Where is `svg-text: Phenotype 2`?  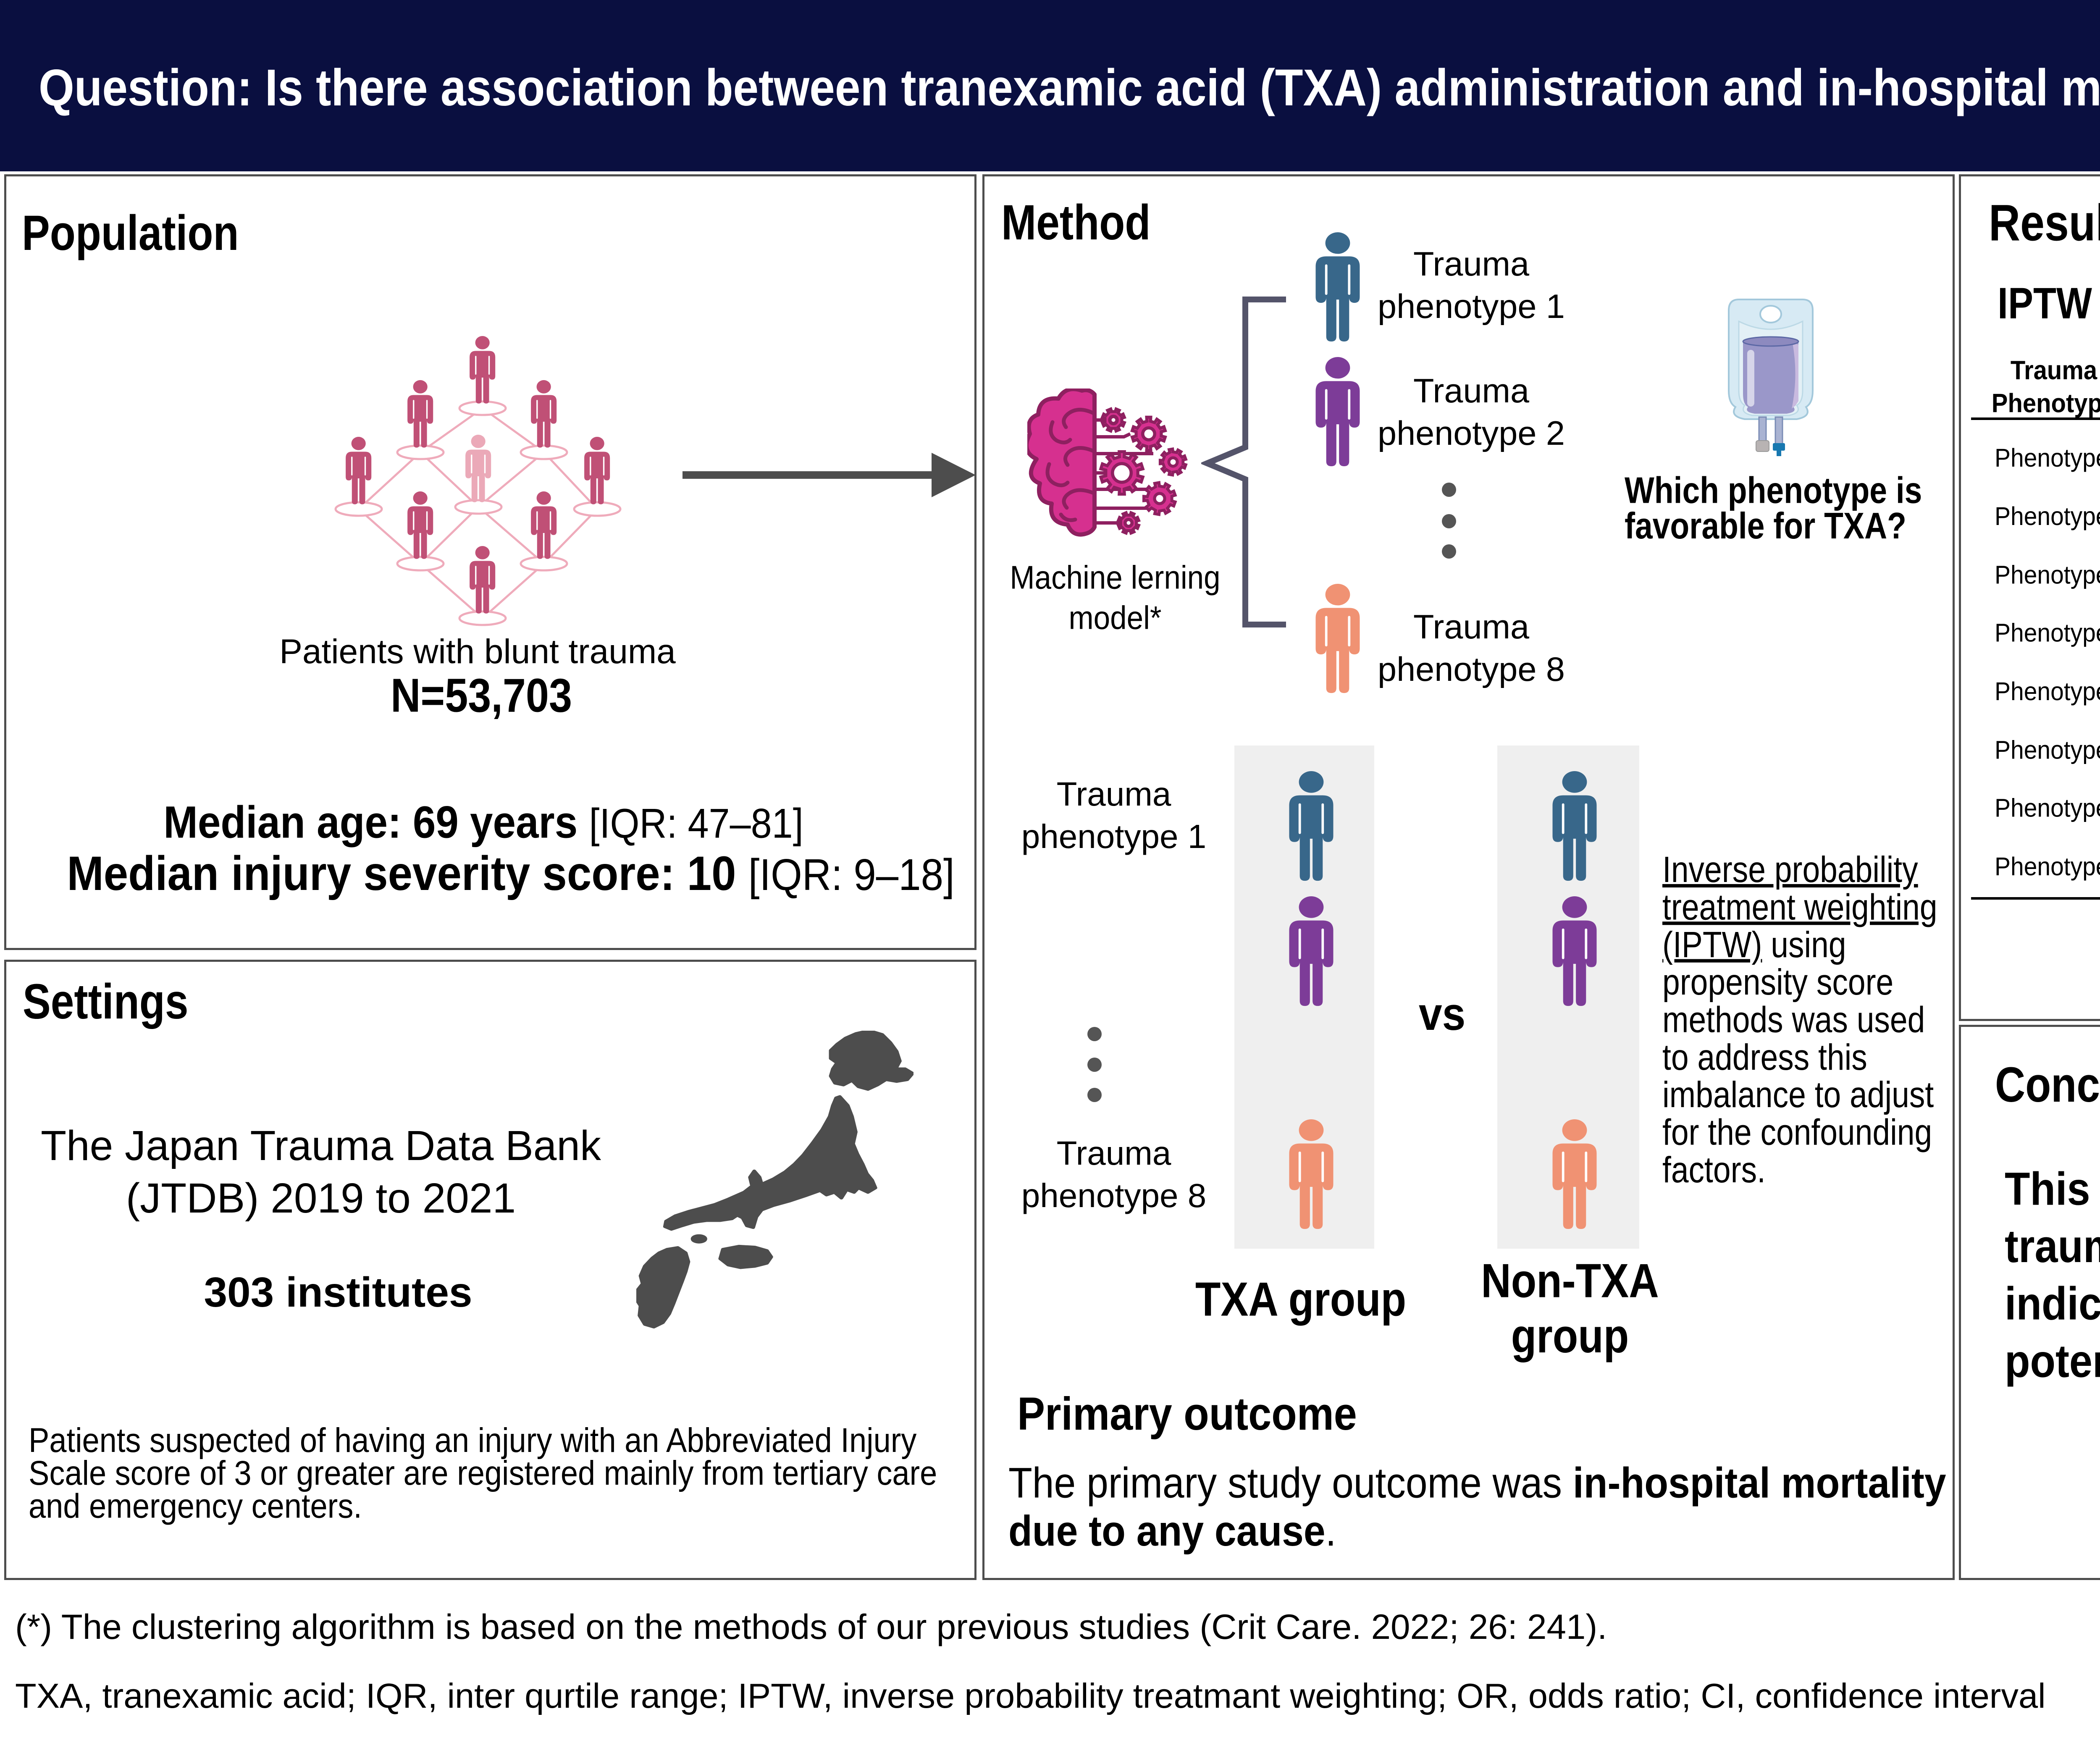 svg-text: Phenotype 2 is located at coordinates (2047, 516).